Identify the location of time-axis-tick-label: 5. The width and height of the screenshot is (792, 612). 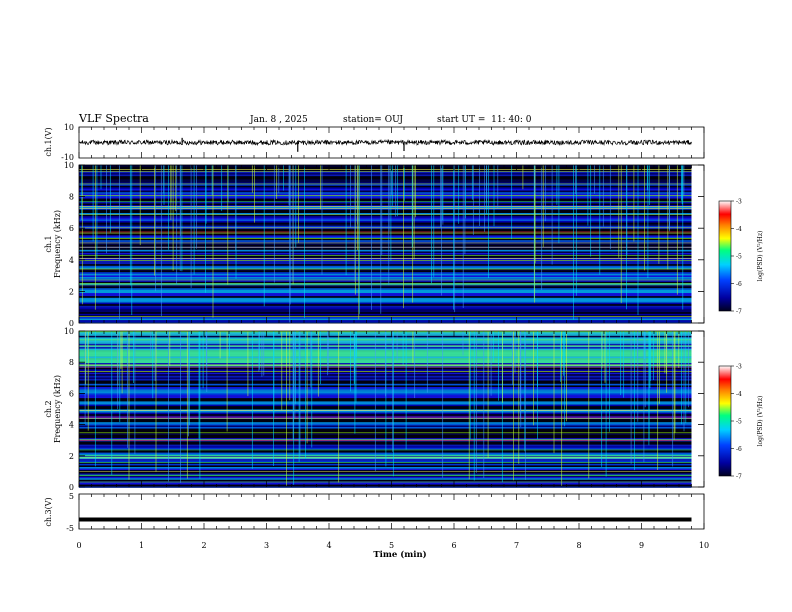
(391, 545).